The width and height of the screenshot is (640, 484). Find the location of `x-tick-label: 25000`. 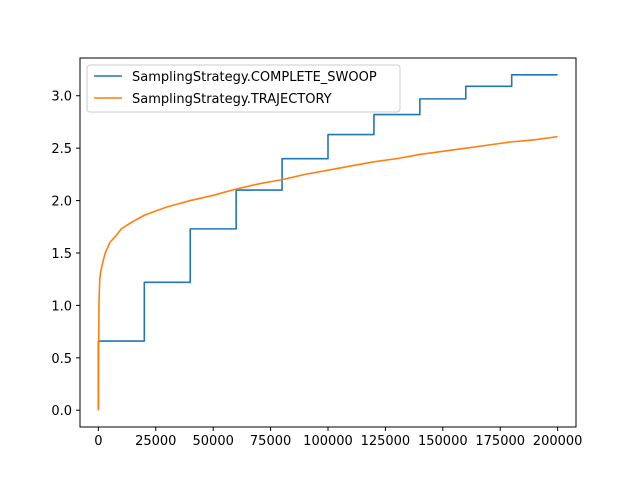

x-tick-label: 25000 is located at coordinates (155, 441).